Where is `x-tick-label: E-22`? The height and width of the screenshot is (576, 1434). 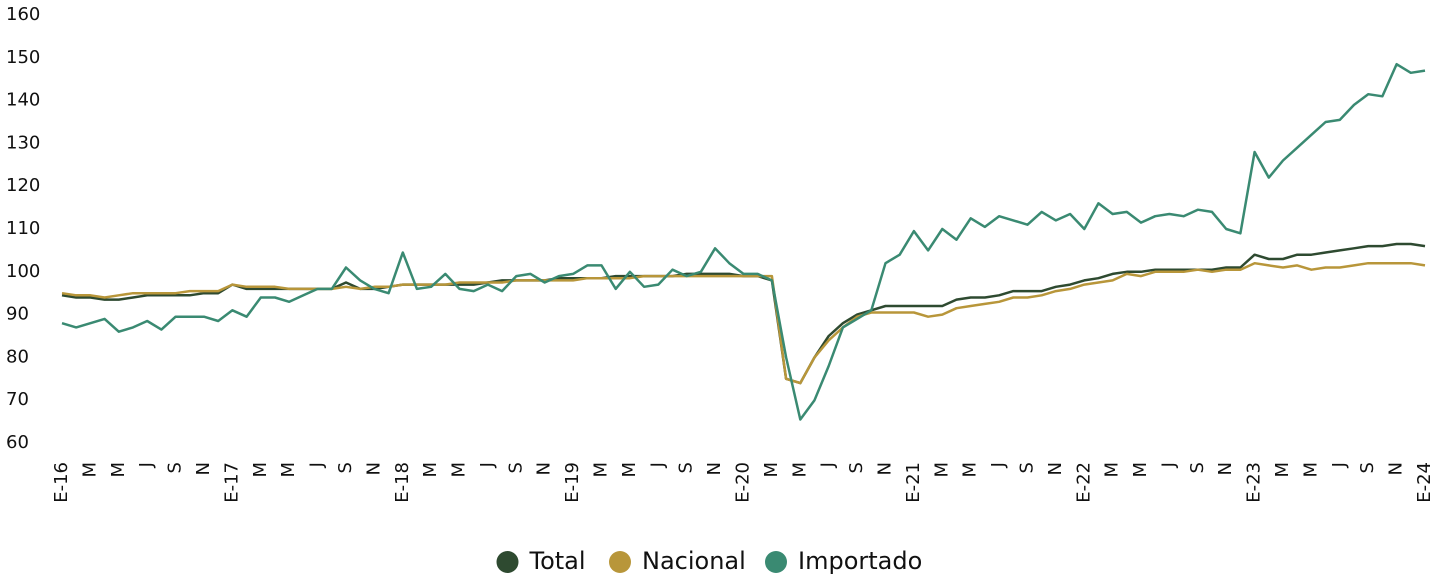
x-tick-label: E-22 is located at coordinates (1083, 482).